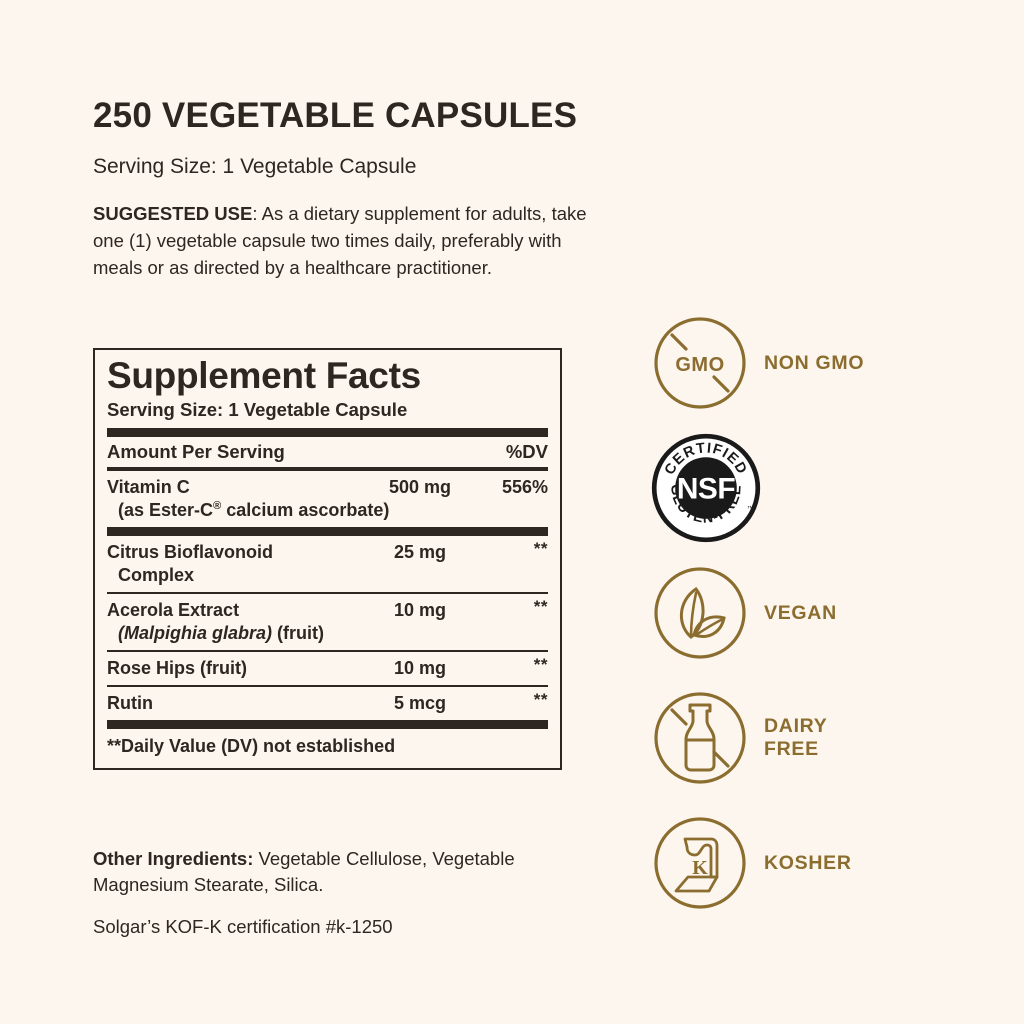  I want to click on kosher-icon: K, so click(700, 863).